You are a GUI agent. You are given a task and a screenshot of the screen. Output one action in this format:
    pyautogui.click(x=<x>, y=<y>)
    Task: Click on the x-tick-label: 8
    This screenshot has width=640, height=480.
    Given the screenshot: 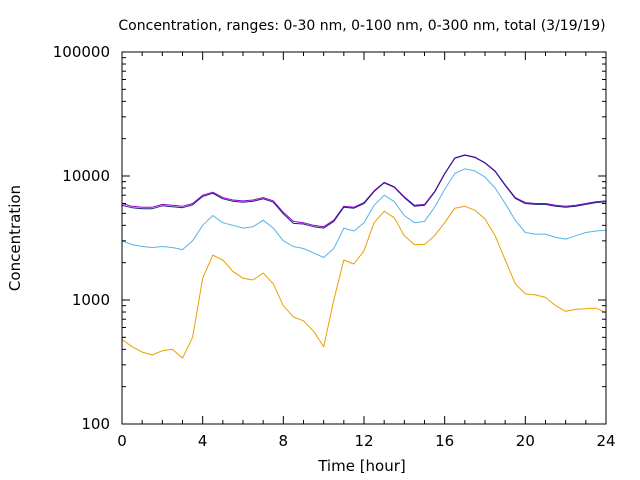 What is the action you would take?
    pyautogui.click(x=284, y=441)
    